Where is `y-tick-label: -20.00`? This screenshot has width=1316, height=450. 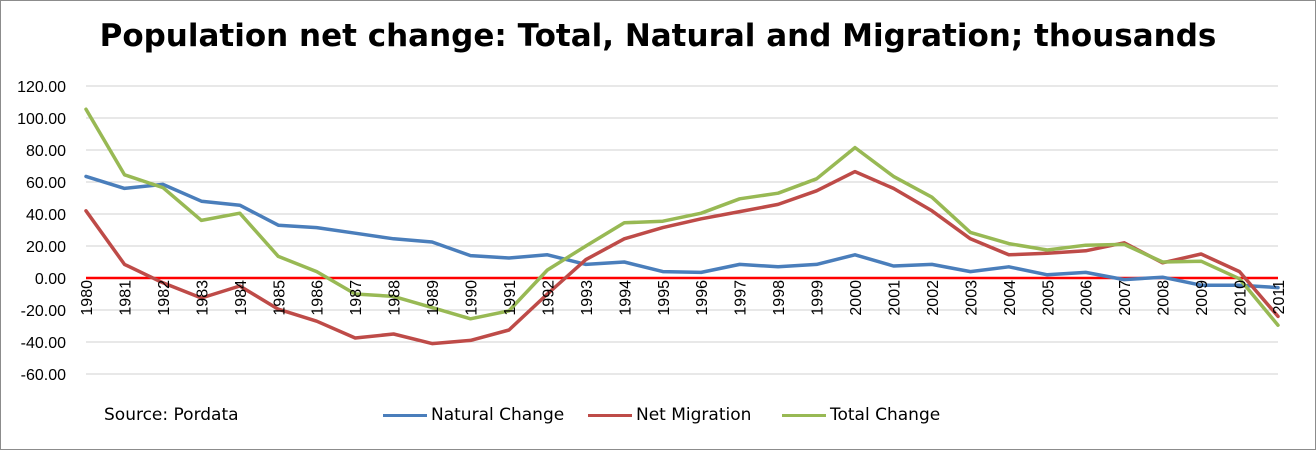
y-tick-label: -20.00 is located at coordinates (43, 311).